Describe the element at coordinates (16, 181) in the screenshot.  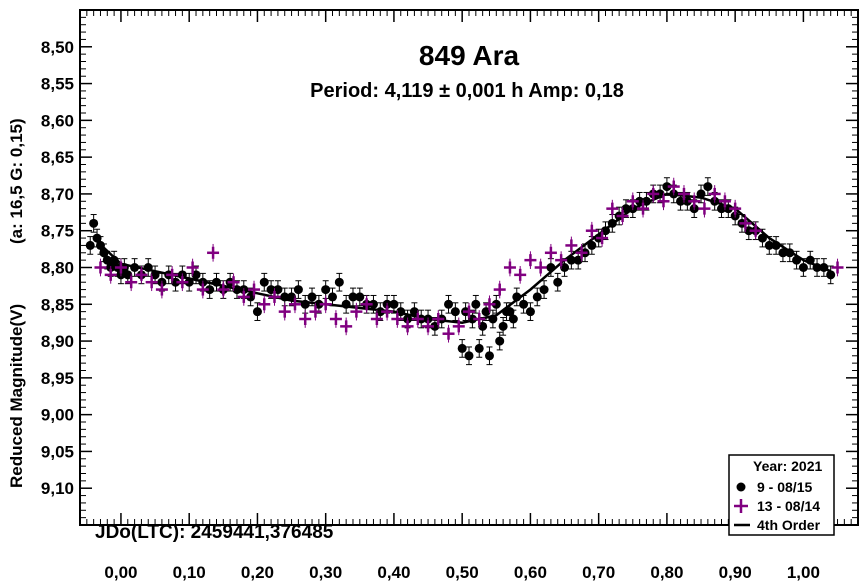
I see `y-axis-label-params: (a: 16,5 G: 0,15)` at that location.